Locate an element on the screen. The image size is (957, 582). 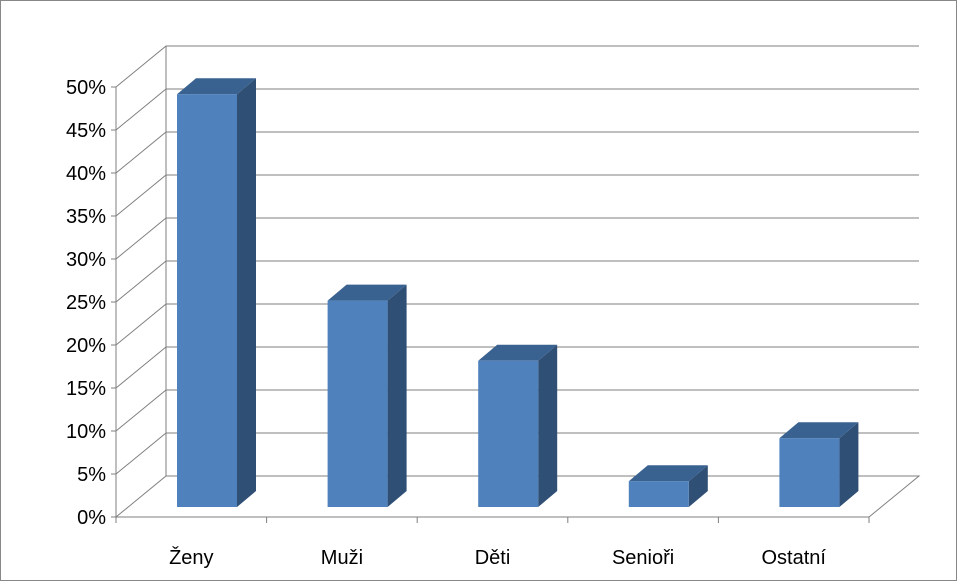
x-tick-label: Ostatní is located at coordinates (793, 558).